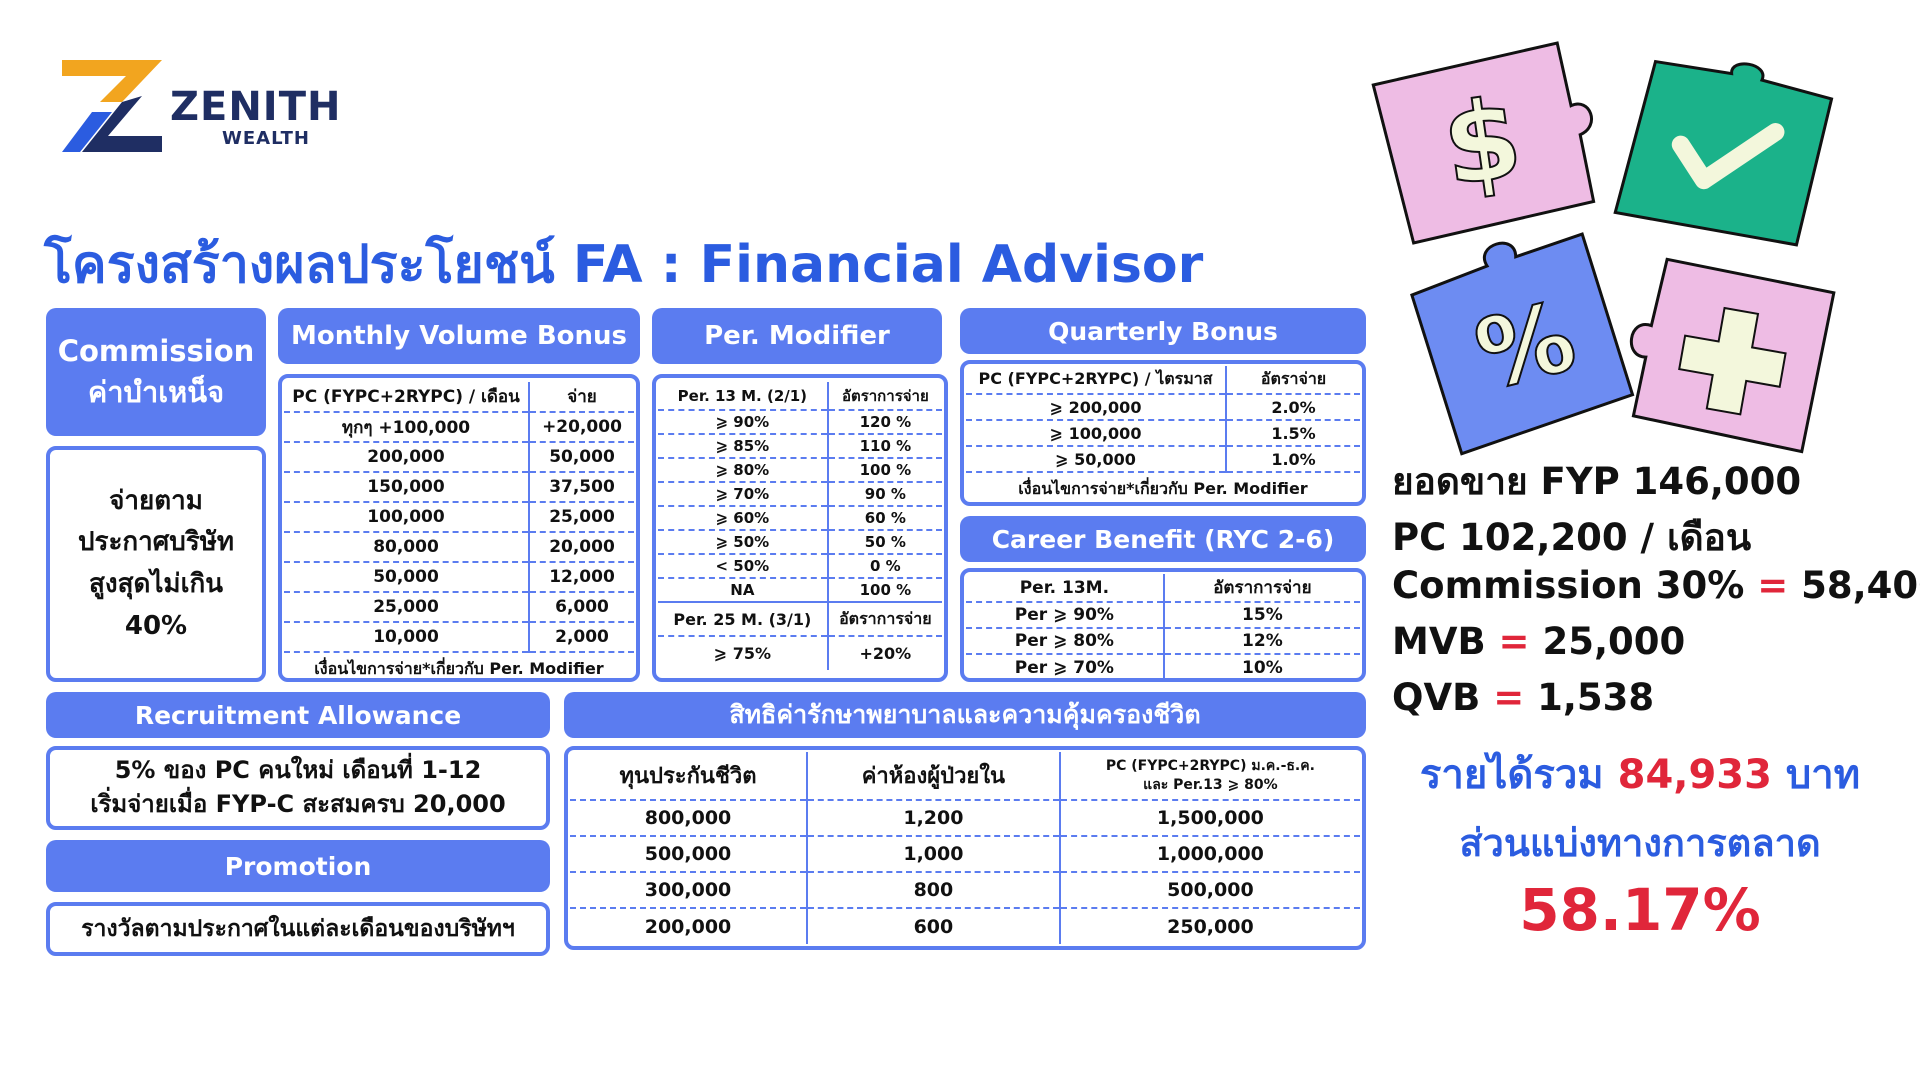 This screenshot has width=1920, height=1080. What do you see at coordinates (743, 518) in the screenshot?
I see `per13-cell: ⩾ 60%` at bounding box center [743, 518].